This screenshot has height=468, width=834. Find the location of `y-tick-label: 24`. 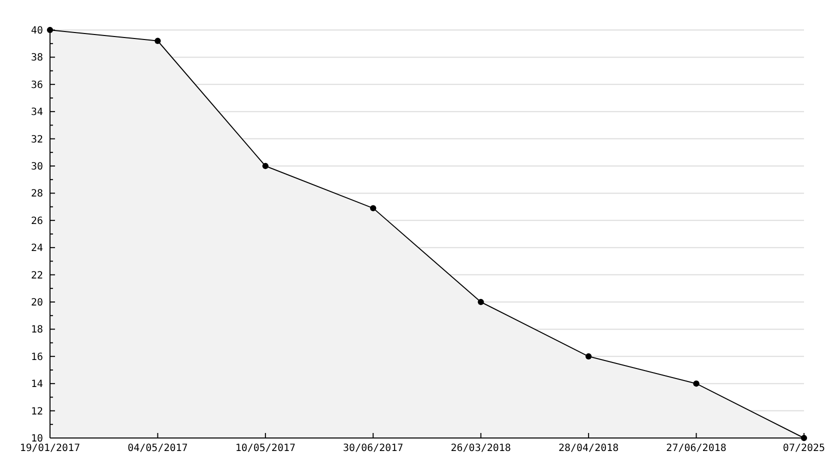

y-tick-label: 24 is located at coordinates (36, 248).